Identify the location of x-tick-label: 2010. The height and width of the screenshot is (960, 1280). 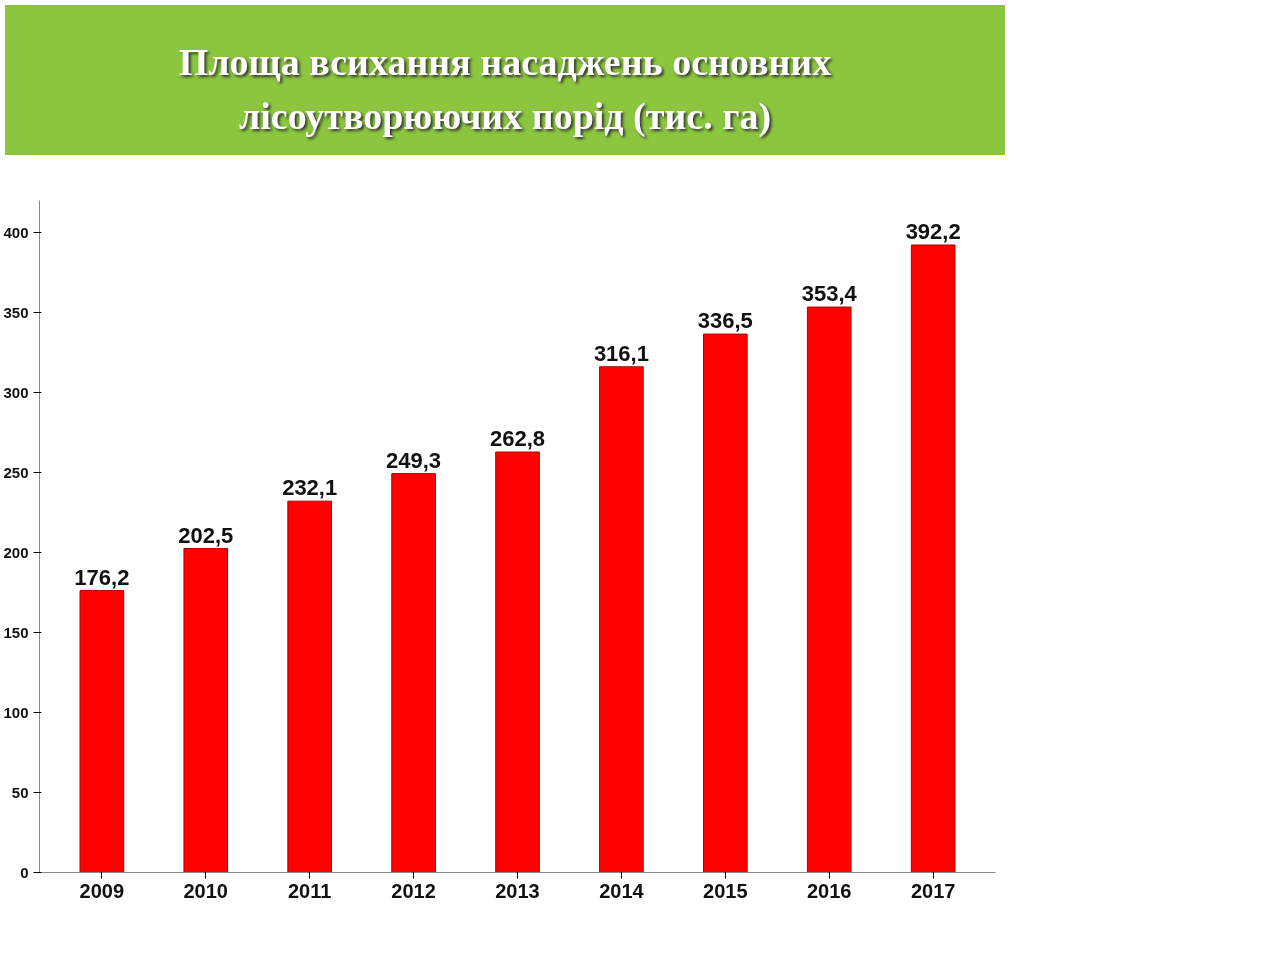
(206, 890).